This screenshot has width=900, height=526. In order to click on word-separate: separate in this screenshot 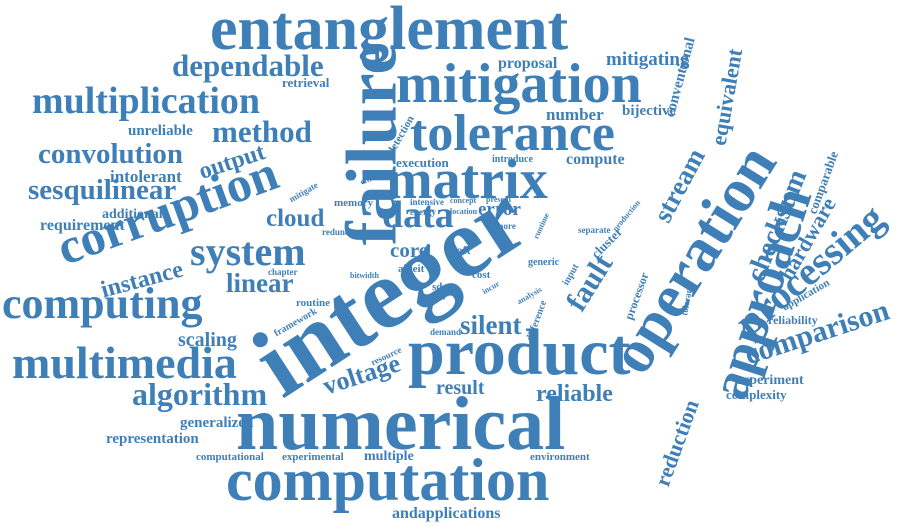, I will do `click(594, 230)`.